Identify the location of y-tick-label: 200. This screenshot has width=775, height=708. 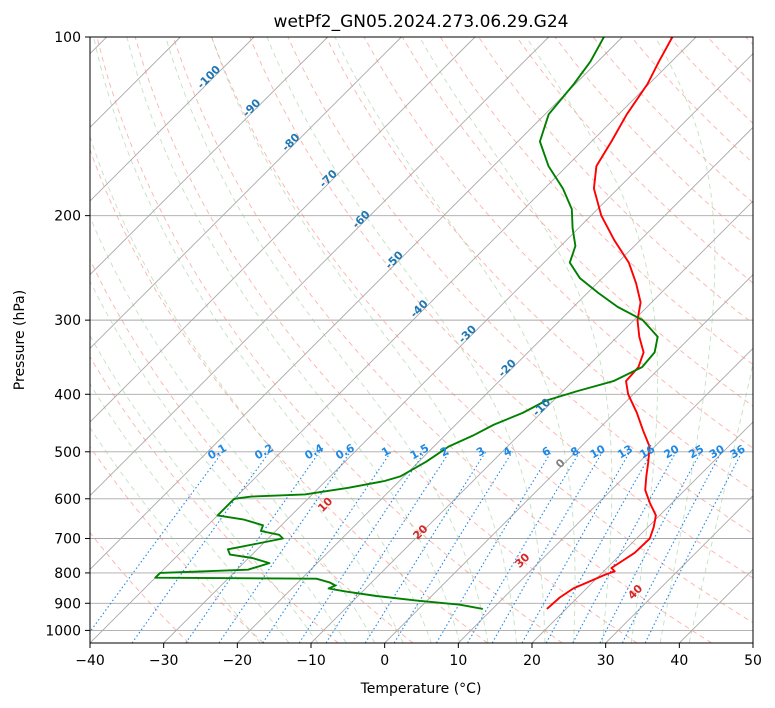
(67, 217).